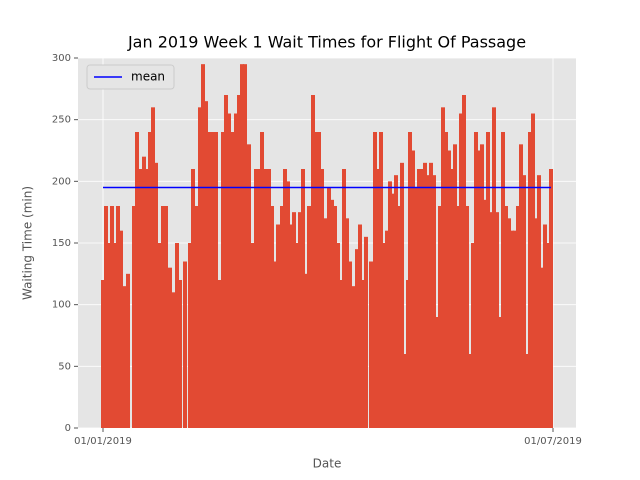 This screenshot has width=640, height=480. What do you see at coordinates (148, 77) in the screenshot?
I see `legend-label: mean` at bounding box center [148, 77].